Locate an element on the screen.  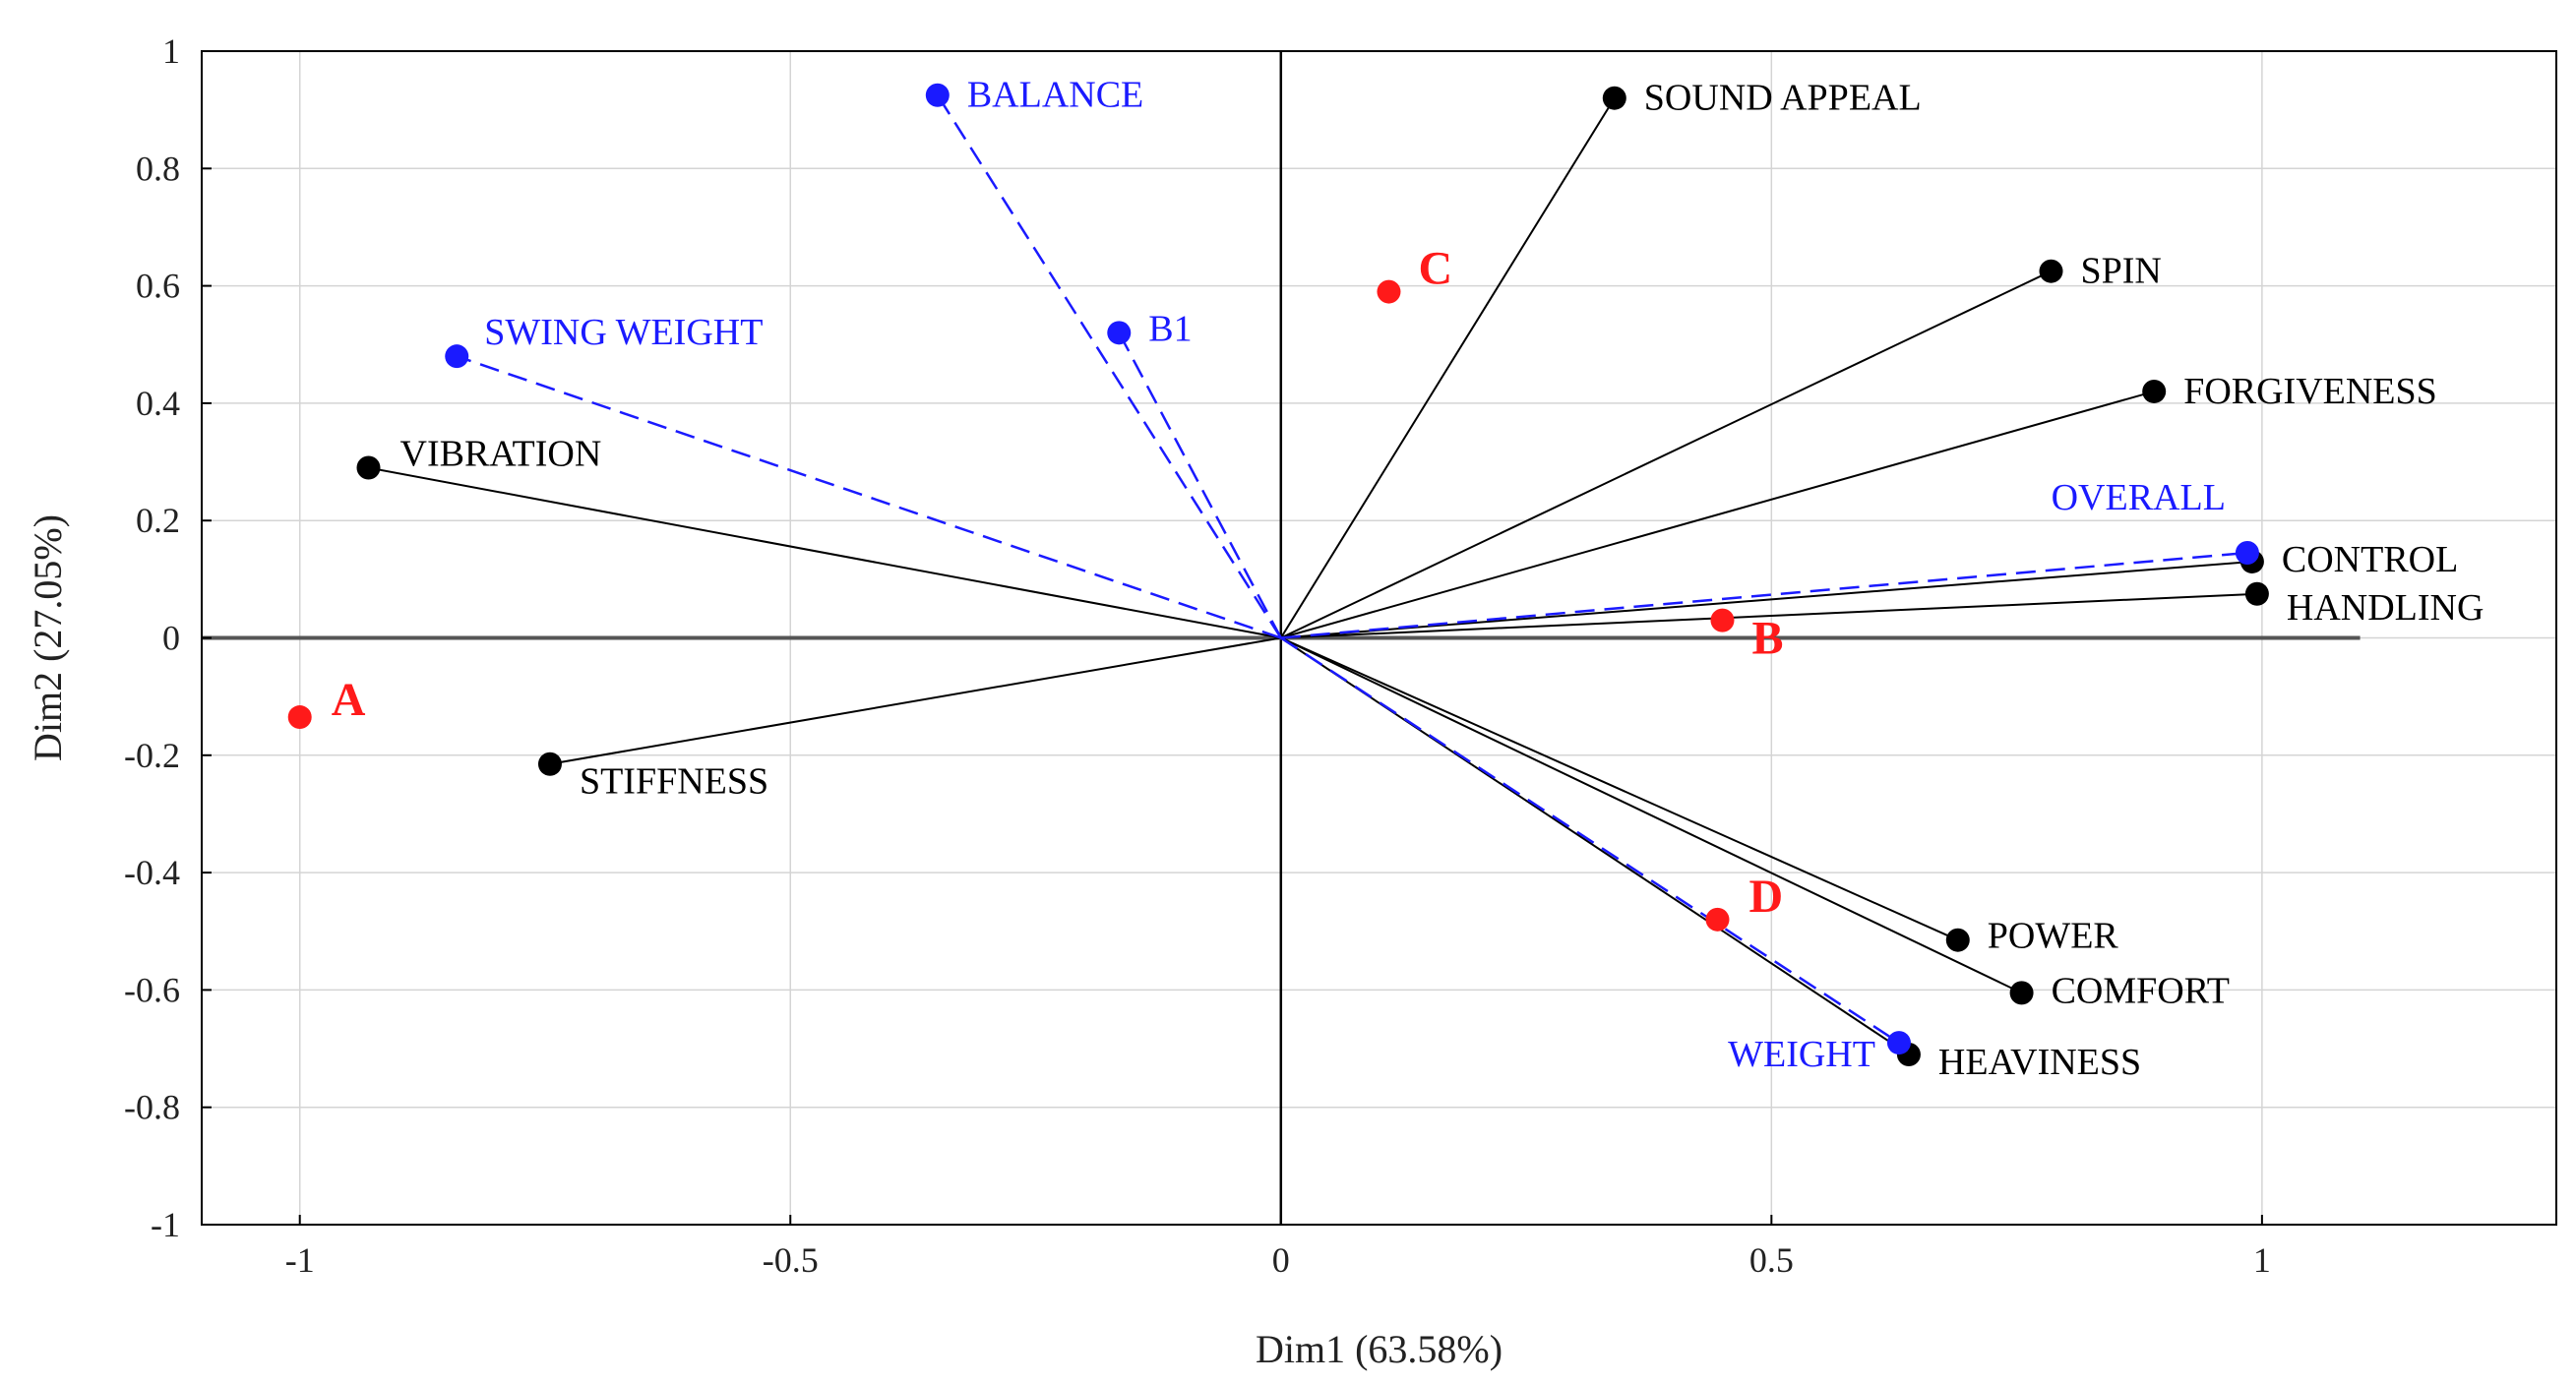
vibration-label: VIBRATION is located at coordinates (501, 454).